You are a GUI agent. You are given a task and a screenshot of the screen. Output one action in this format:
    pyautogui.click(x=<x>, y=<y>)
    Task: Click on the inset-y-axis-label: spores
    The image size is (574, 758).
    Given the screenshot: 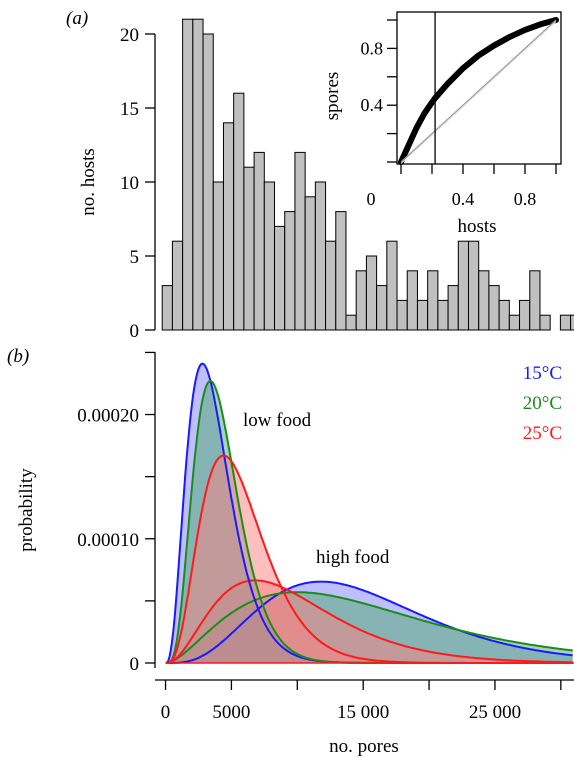 What is the action you would take?
    pyautogui.click(x=332, y=96)
    